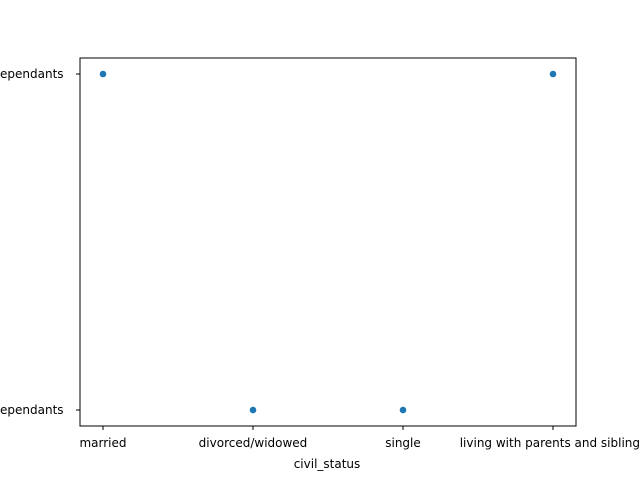 This screenshot has width=640, height=480. Describe the element at coordinates (550, 443) in the screenshot. I see `x-tick-label: living with parents and siblings` at that location.